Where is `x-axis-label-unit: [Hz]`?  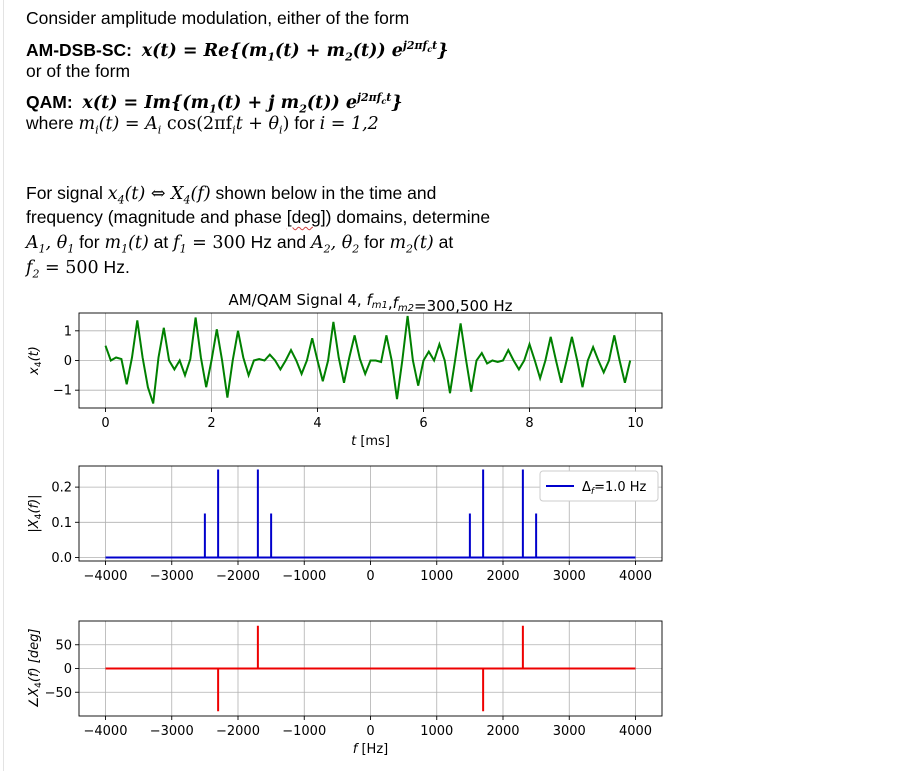 x-axis-label-unit: [Hz] is located at coordinates (372, 749).